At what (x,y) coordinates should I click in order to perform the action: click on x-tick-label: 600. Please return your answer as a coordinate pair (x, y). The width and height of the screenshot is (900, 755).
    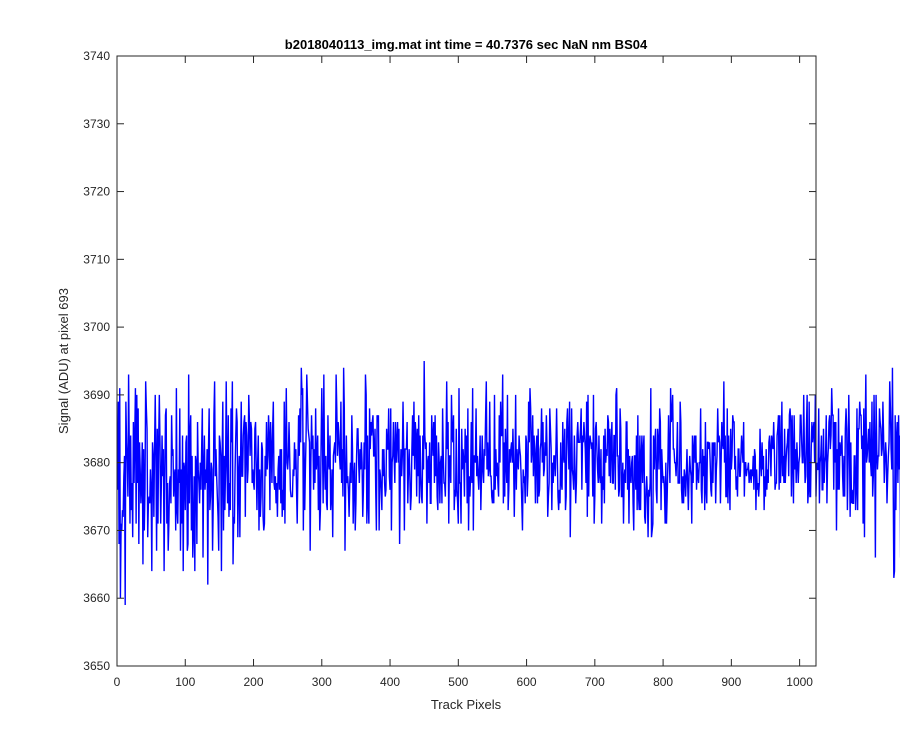
    Looking at the image, I should click on (527, 682).